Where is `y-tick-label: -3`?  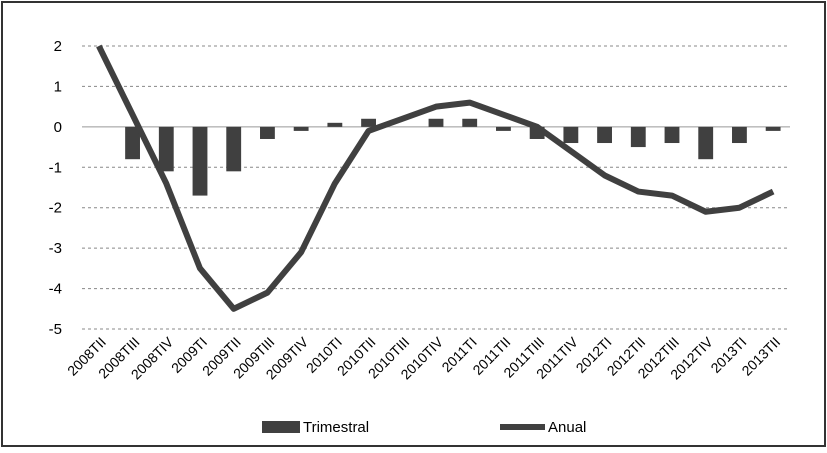 y-tick-label: -3 is located at coordinates (55, 248).